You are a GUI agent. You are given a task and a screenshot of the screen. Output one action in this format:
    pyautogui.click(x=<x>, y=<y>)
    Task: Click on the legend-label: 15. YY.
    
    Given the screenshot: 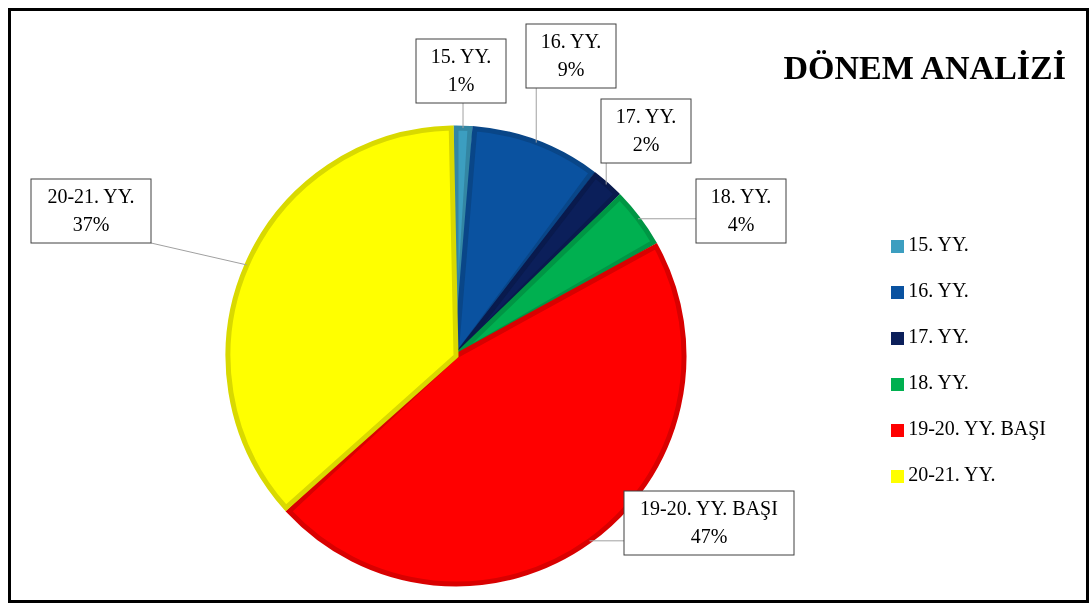 What is the action you would take?
    pyautogui.click(x=938, y=244)
    